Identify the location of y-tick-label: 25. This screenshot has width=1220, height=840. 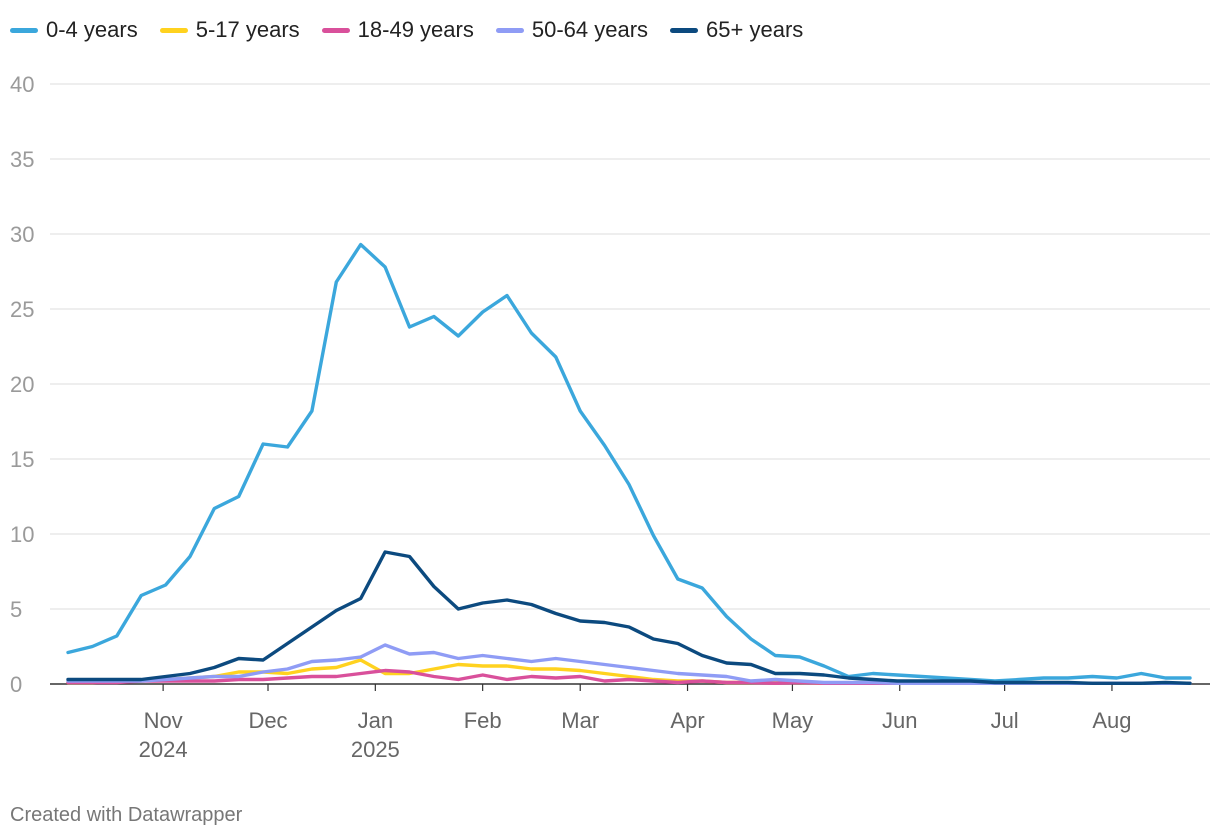
(22, 309).